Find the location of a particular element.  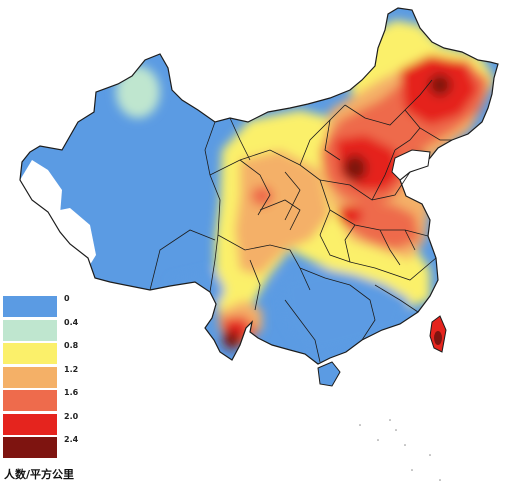

legend-item: 2.0 is located at coordinates (57, 424).